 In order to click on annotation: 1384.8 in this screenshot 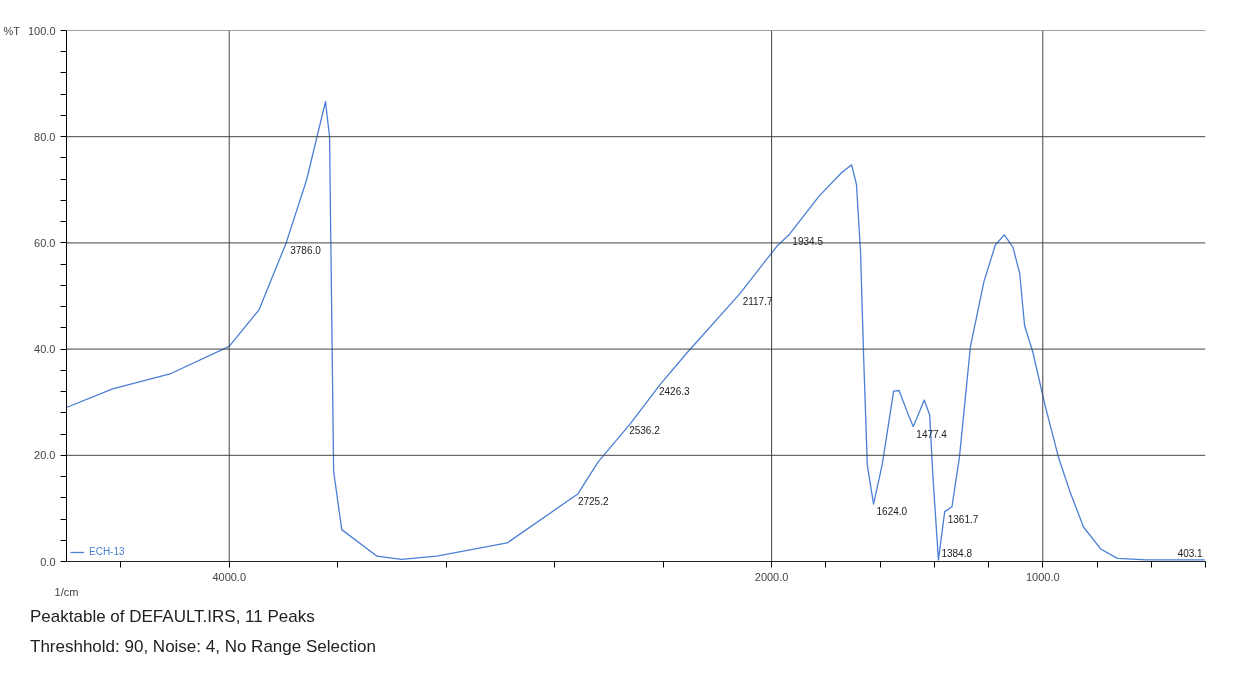, I will do `click(957, 553)`.